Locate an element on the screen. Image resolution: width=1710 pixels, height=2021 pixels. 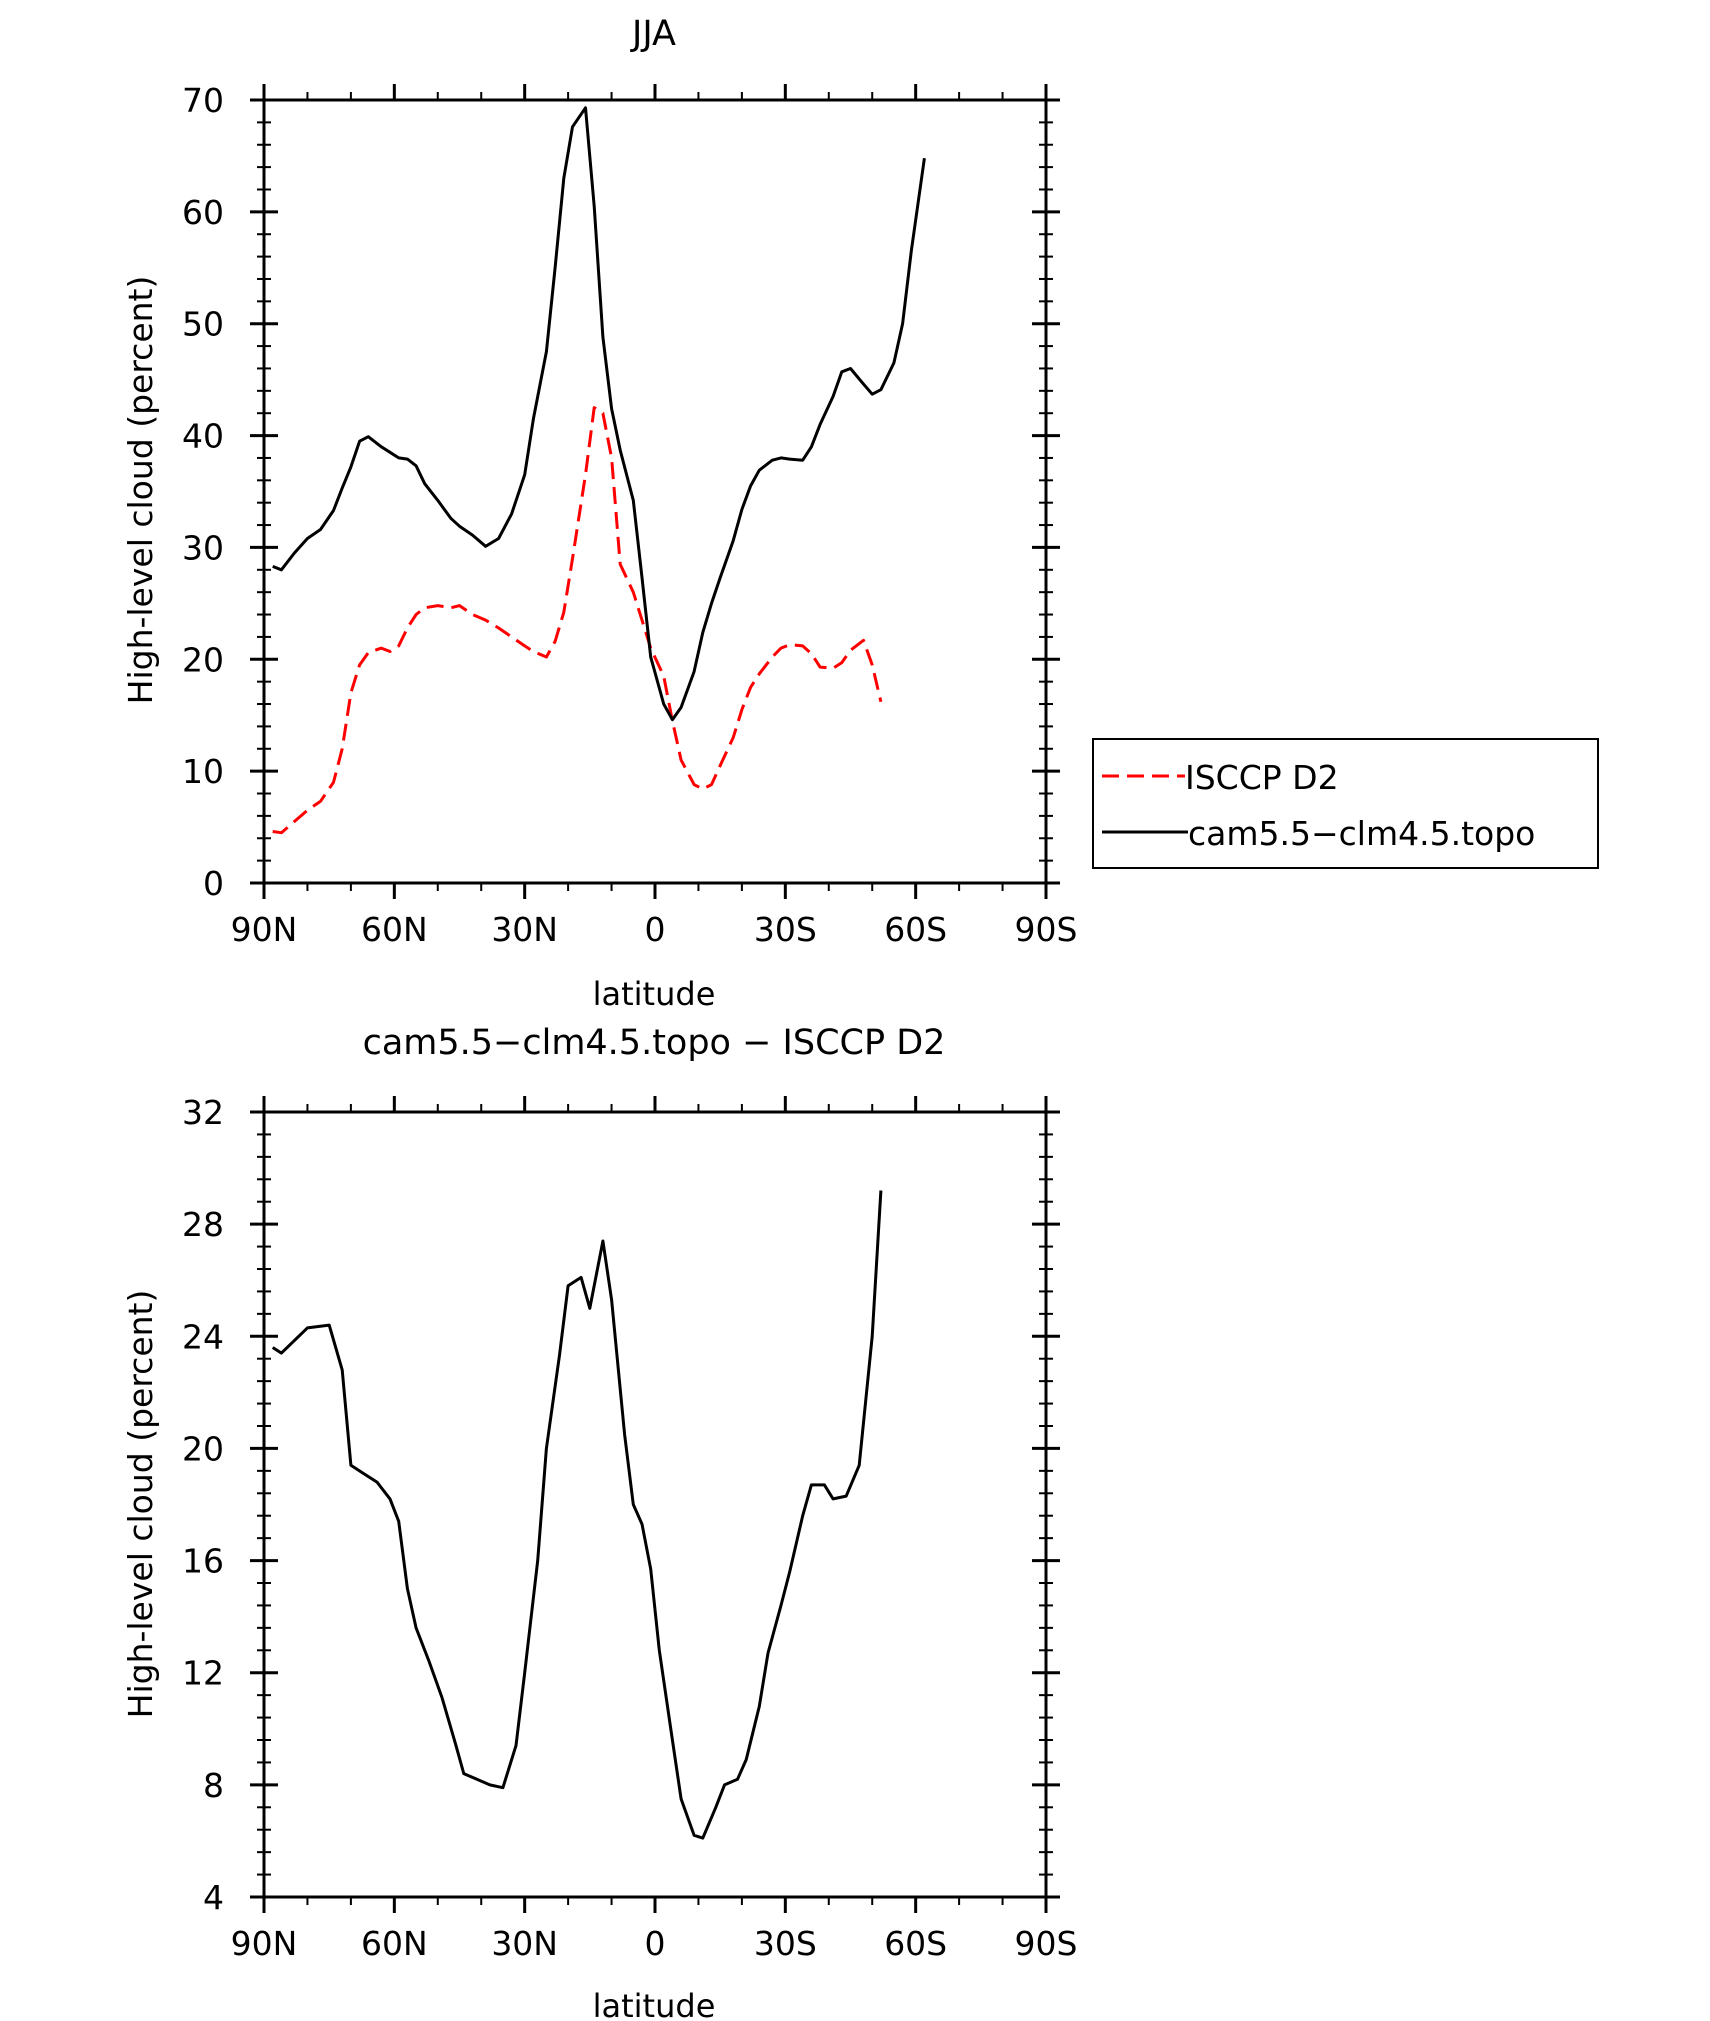
bottom-chart-title: cam5.5−clm4.5.topo − ISCCP D2 is located at coordinates (654, 1043).